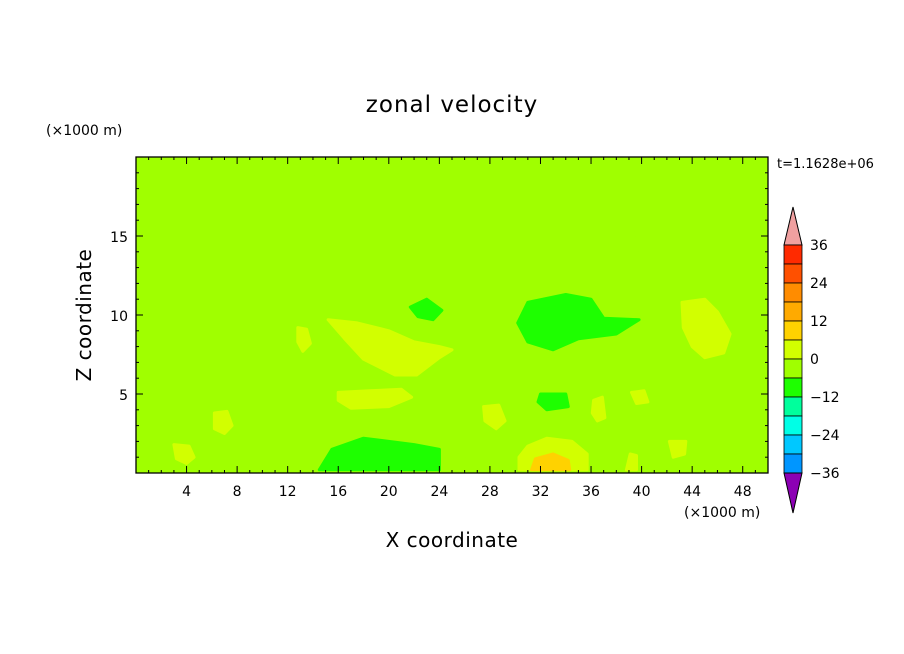 The width and height of the screenshot is (904, 654). What do you see at coordinates (84, 131) in the screenshot?
I see `z-axis-unit: (×1000 m)` at bounding box center [84, 131].